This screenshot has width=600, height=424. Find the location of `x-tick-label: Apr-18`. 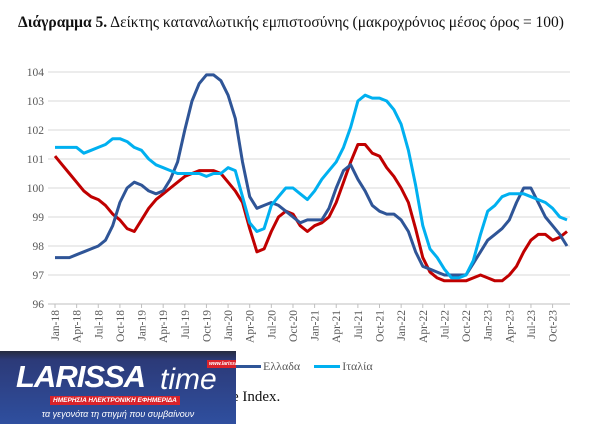

x-tick-label: Apr-18 is located at coordinates (78, 326).